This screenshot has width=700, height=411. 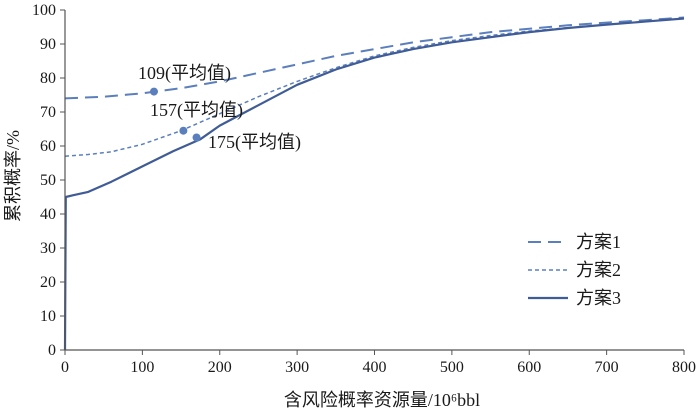 What do you see at coordinates (220, 367) in the screenshot?
I see `x-tick-label: 200` at bounding box center [220, 367].